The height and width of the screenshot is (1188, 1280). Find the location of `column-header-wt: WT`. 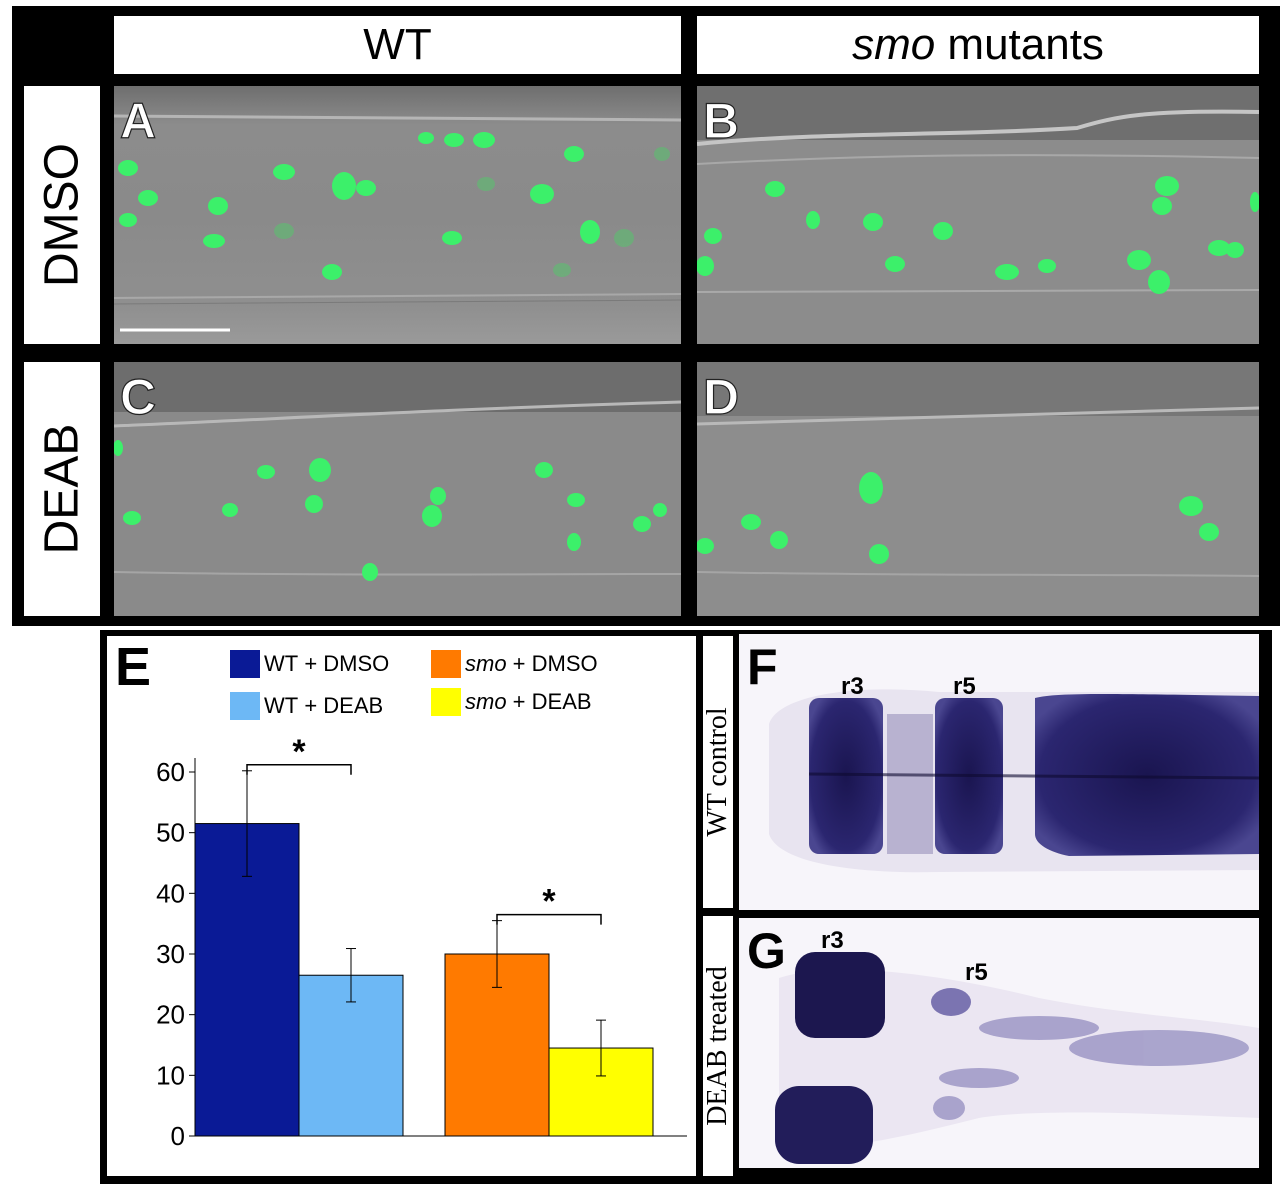

column-header-wt: WT is located at coordinates (397, 45).